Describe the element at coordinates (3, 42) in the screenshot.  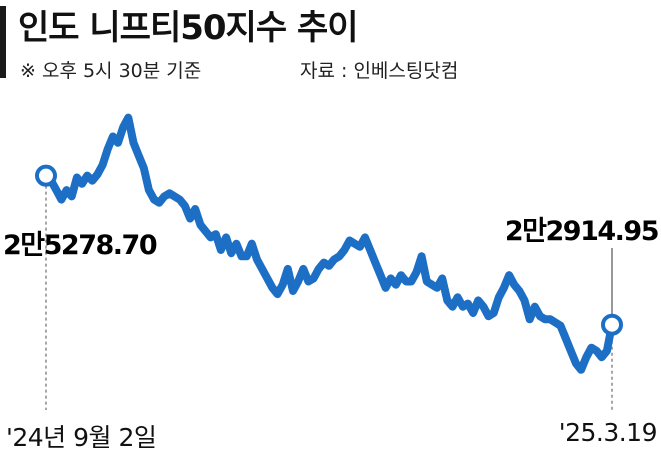
I see `title-accent-bar` at that location.